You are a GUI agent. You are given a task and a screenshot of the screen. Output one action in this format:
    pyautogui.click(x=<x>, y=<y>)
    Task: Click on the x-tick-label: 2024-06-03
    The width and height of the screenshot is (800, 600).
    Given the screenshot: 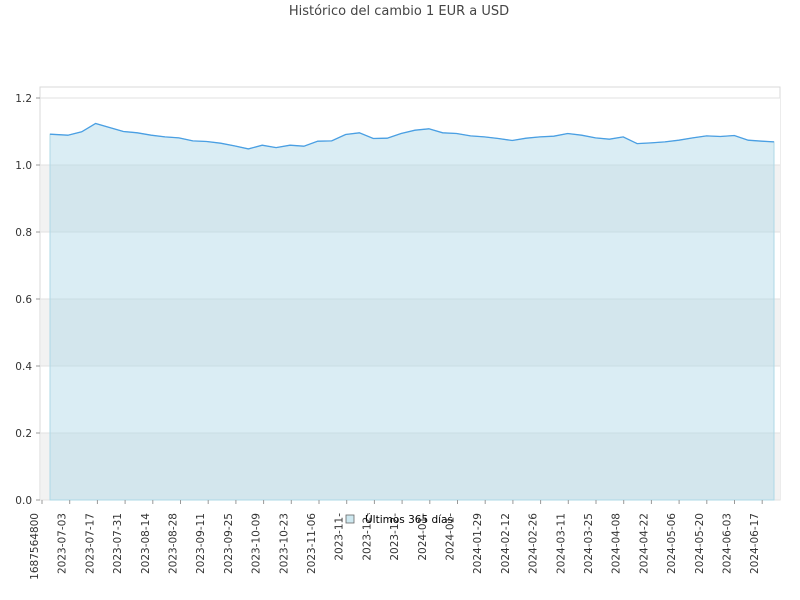 What is the action you would take?
    pyautogui.click(x=728, y=543)
    